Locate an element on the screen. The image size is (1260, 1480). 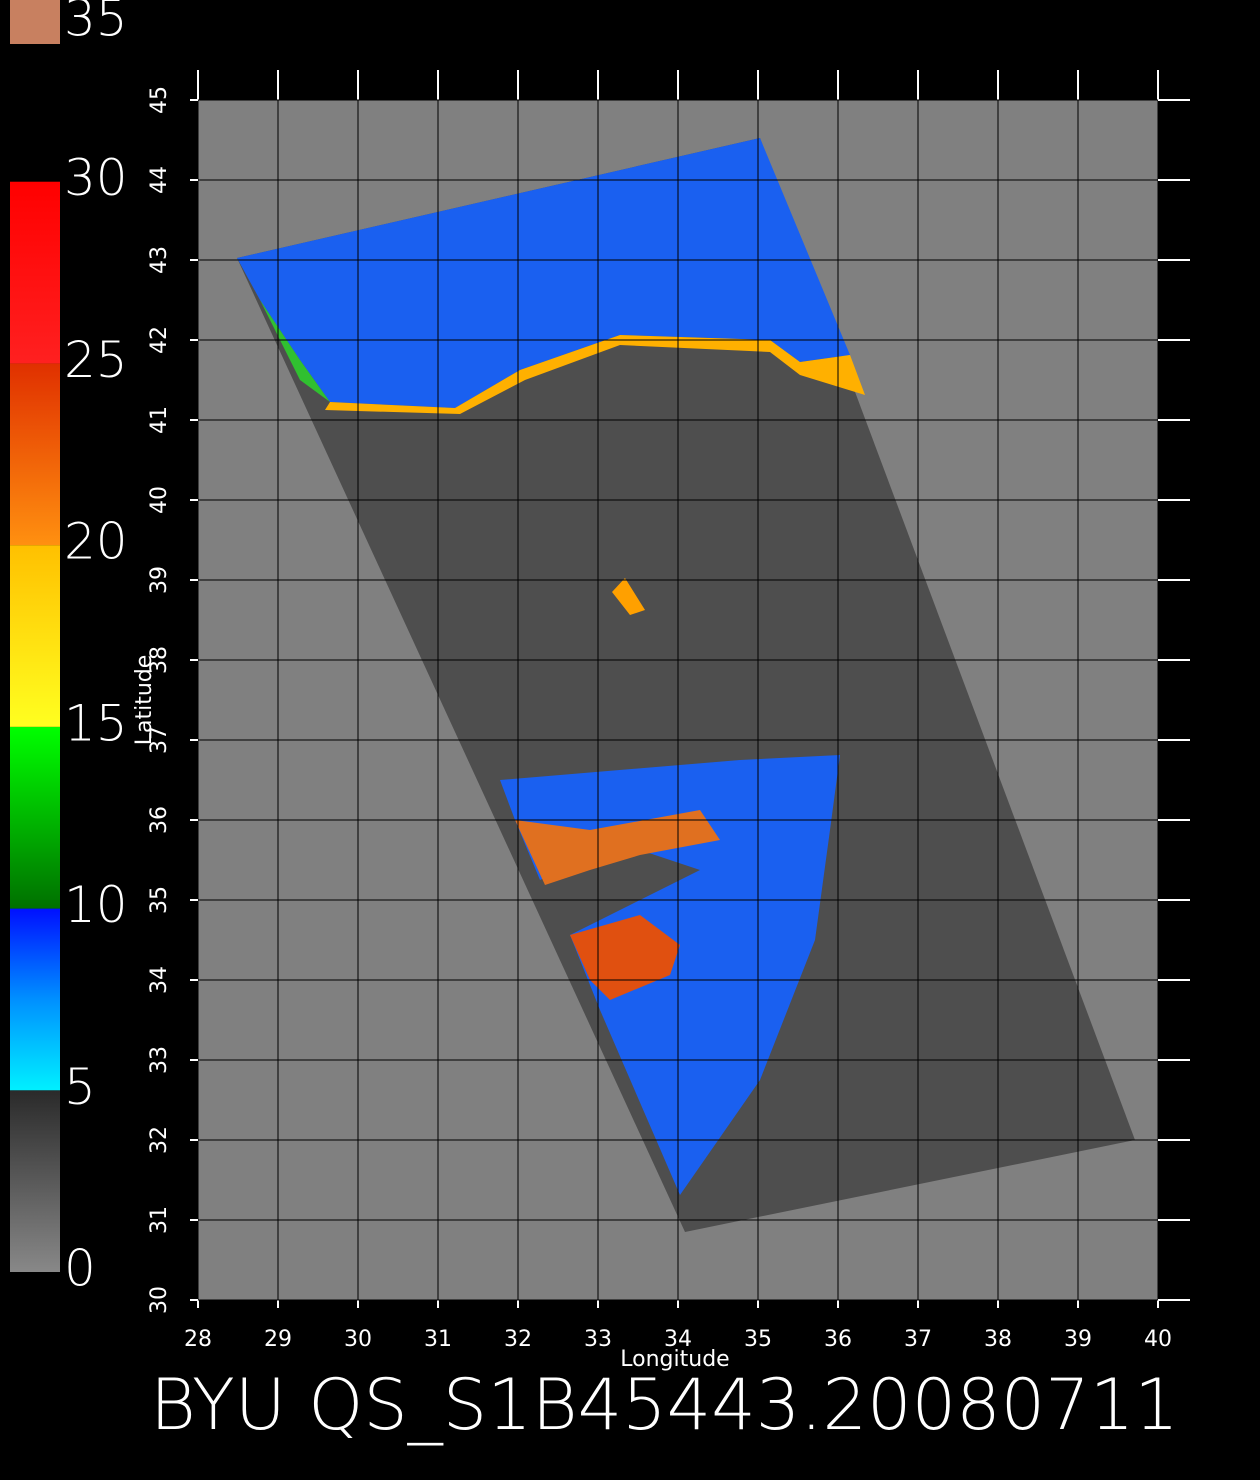
y-tick-label: 44 is located at coordinates (159, 180).